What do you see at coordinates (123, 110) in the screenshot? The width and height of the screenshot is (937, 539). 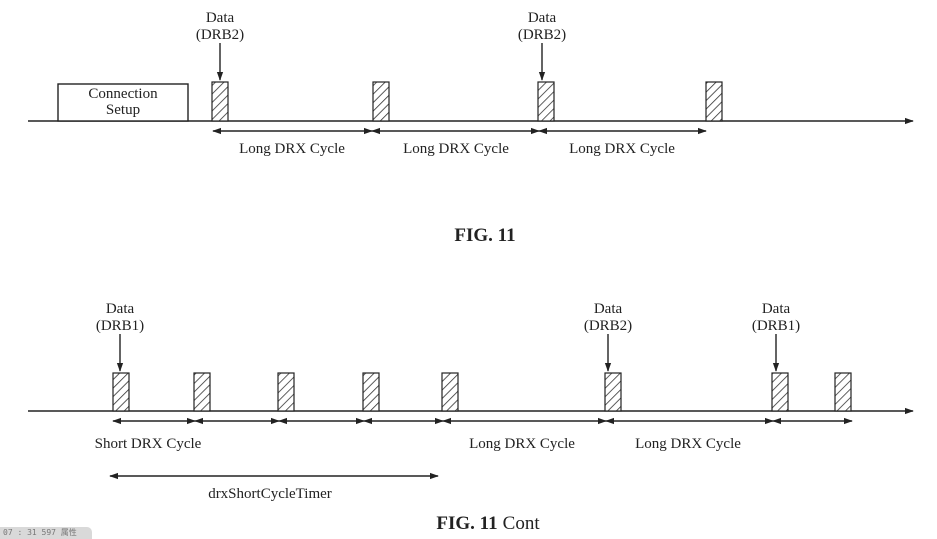 I see `setup-label-line2: Setup` at bounding box center [123, 110].